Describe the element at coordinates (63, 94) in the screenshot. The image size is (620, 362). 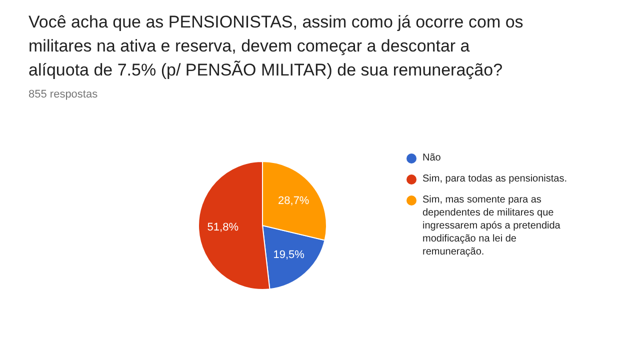
I see `text: 855 respostas` at that location.